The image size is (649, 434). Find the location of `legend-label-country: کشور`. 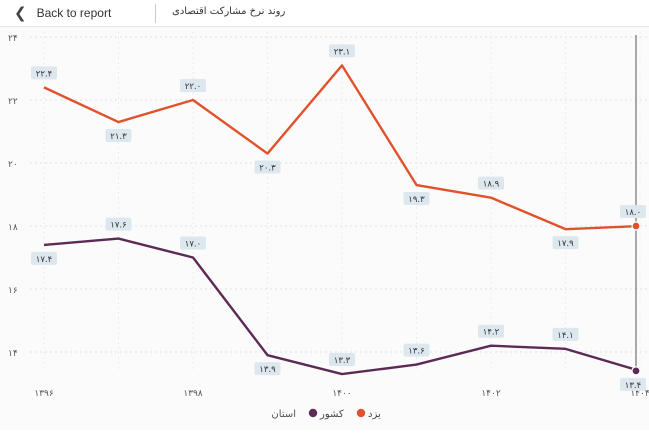

legend-label-country: کشور is located at coordinates (331, 414).